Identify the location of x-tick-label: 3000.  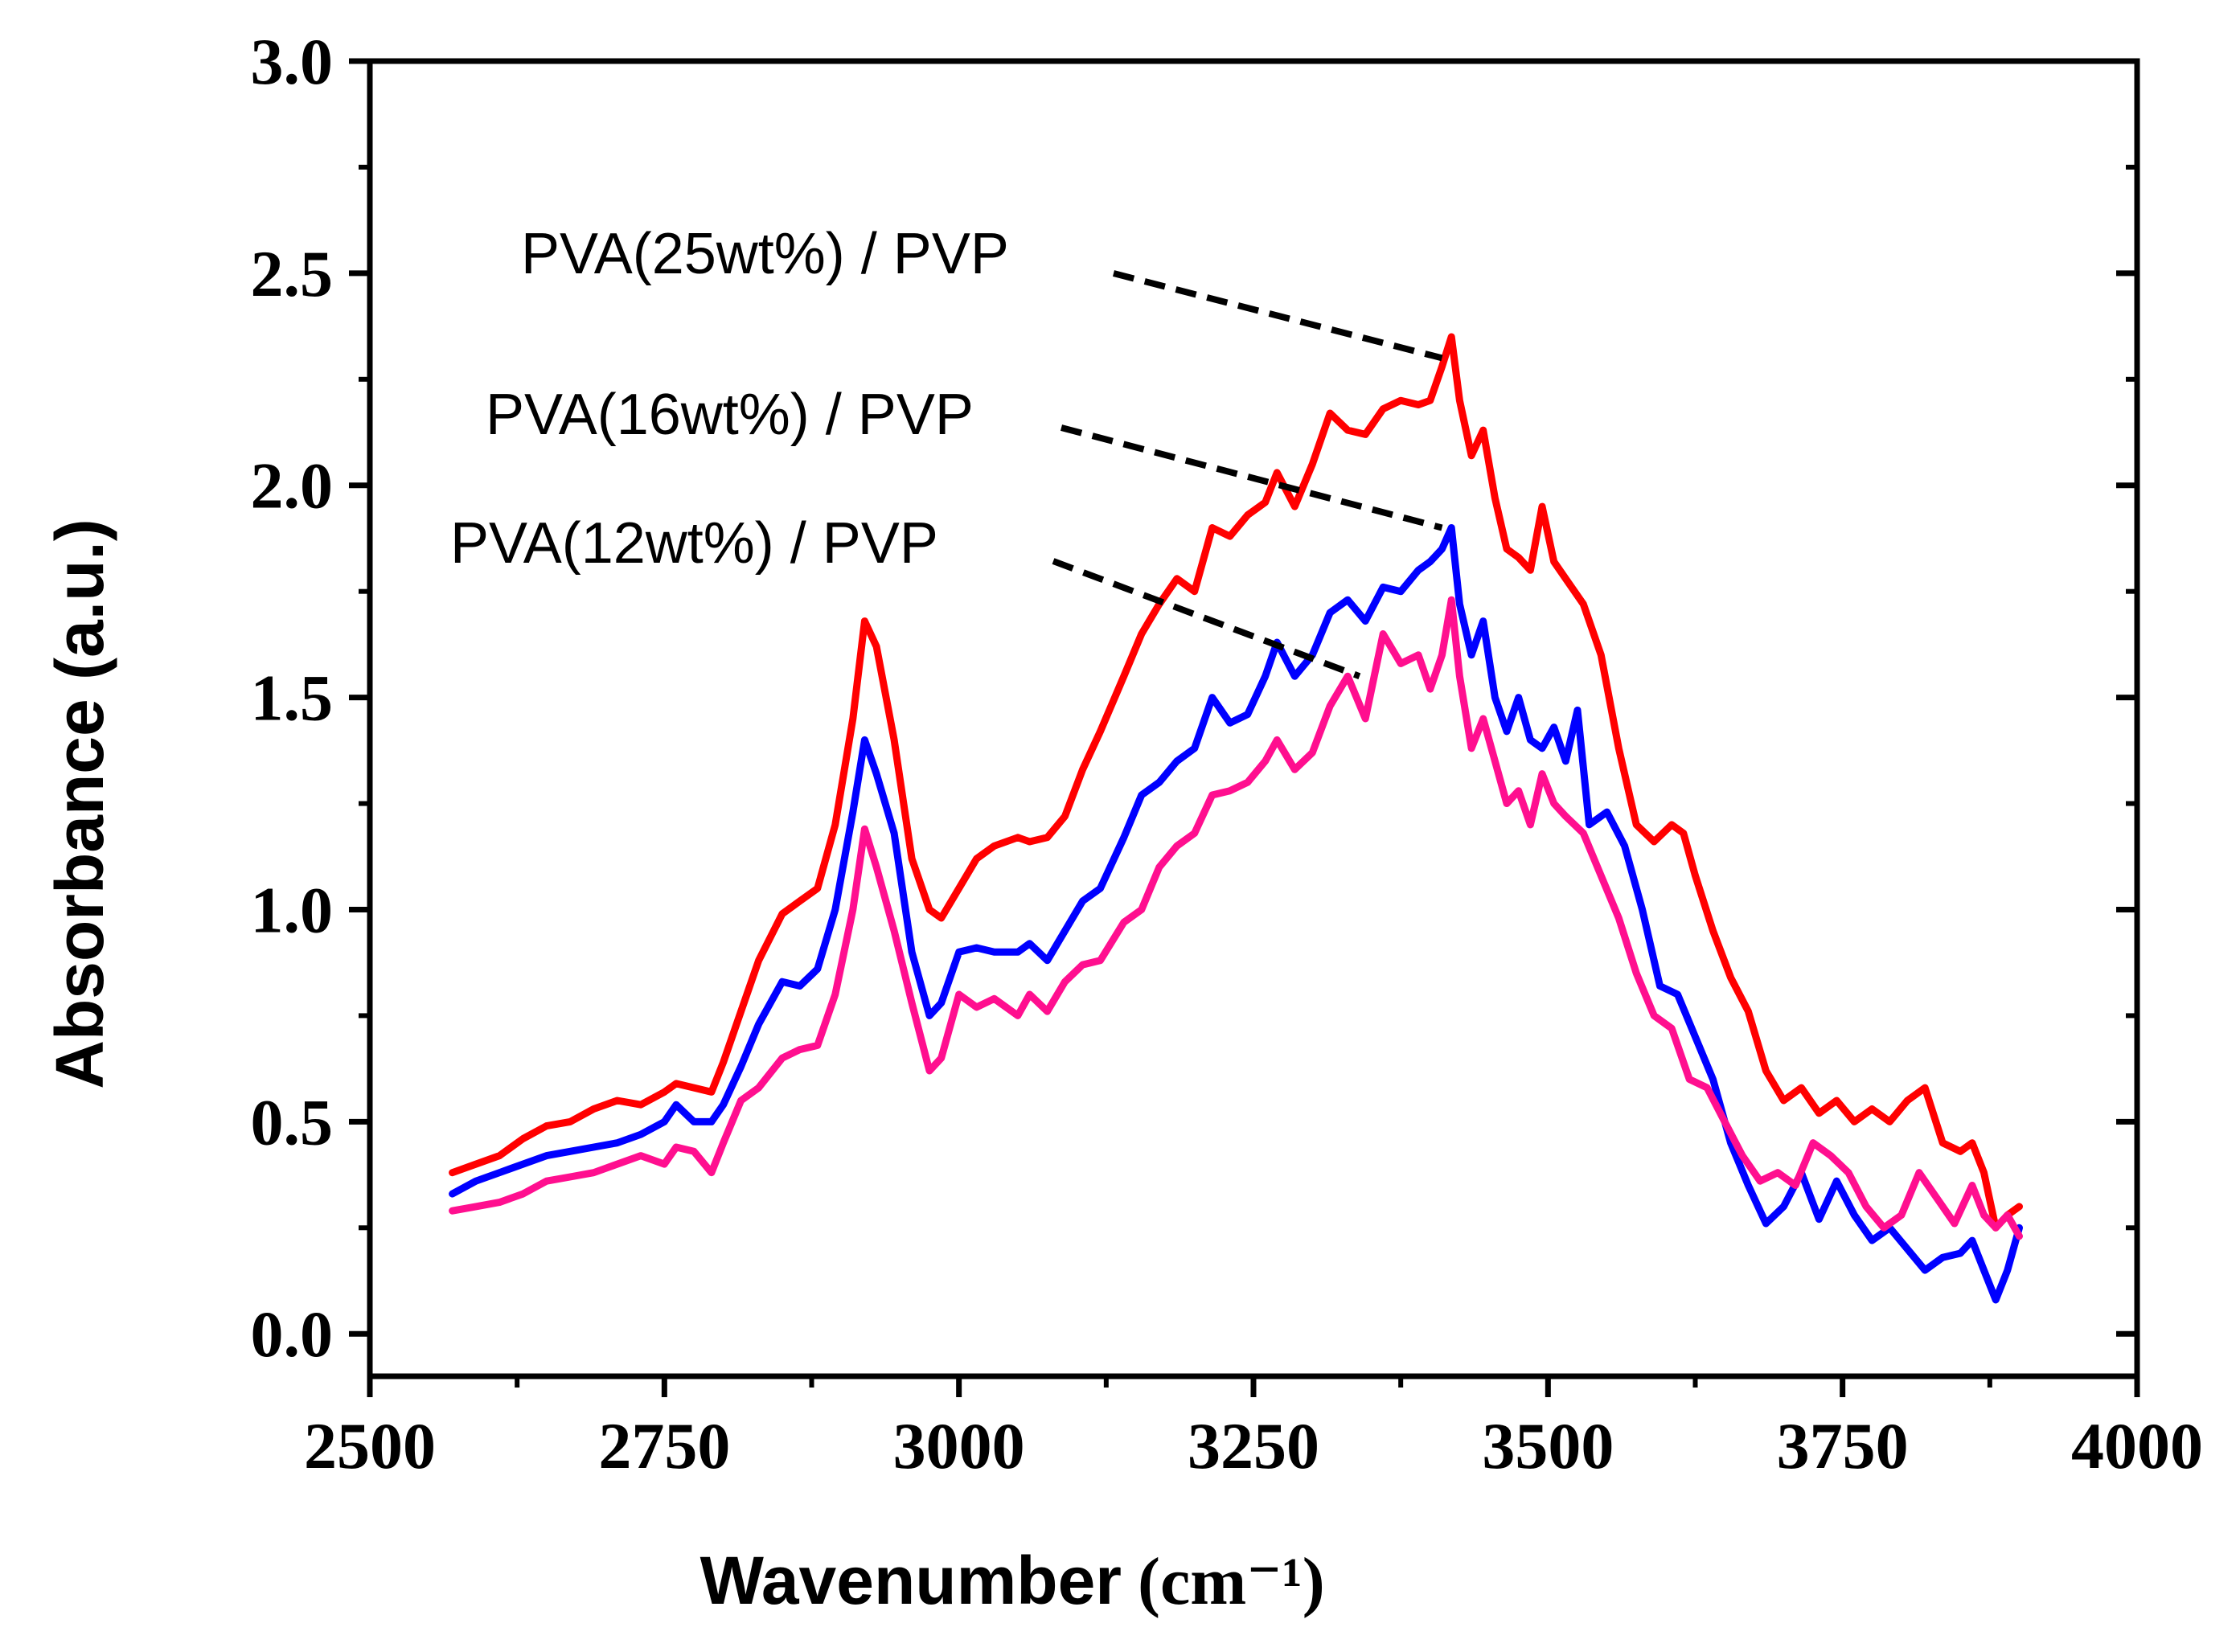
(959, 1445).